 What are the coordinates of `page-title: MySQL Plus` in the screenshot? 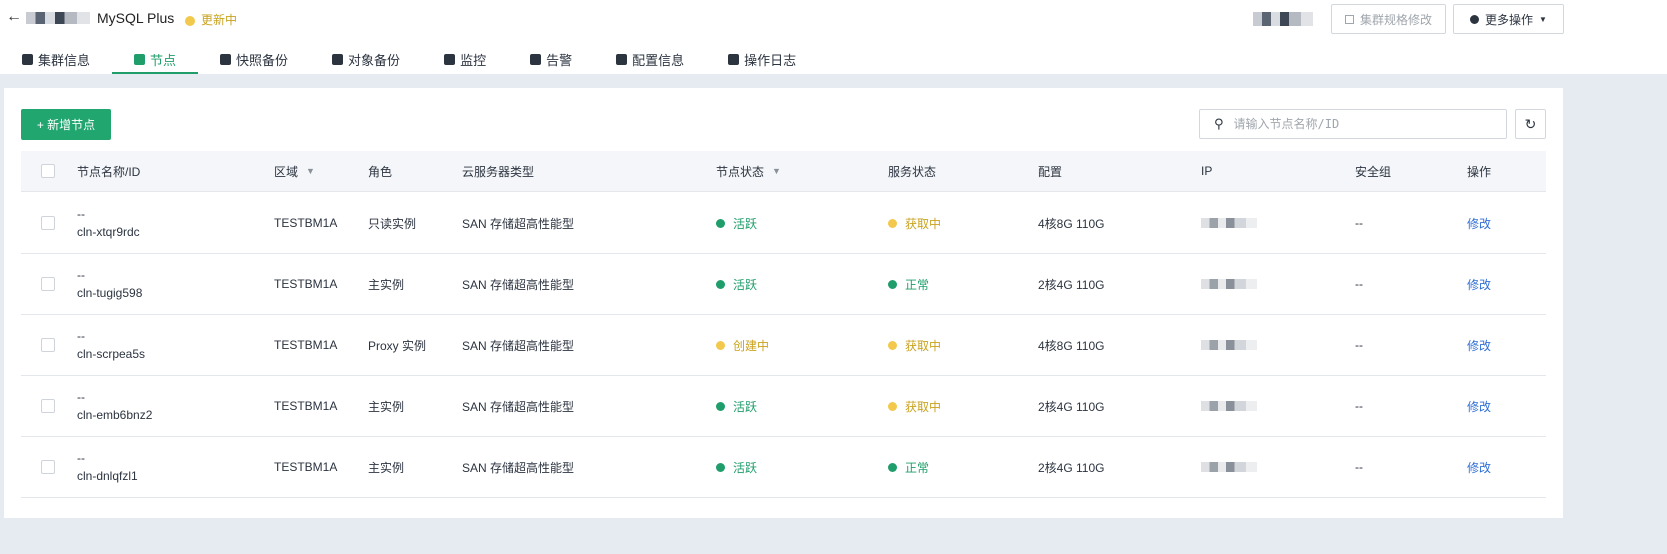 It's located at (136, 18).